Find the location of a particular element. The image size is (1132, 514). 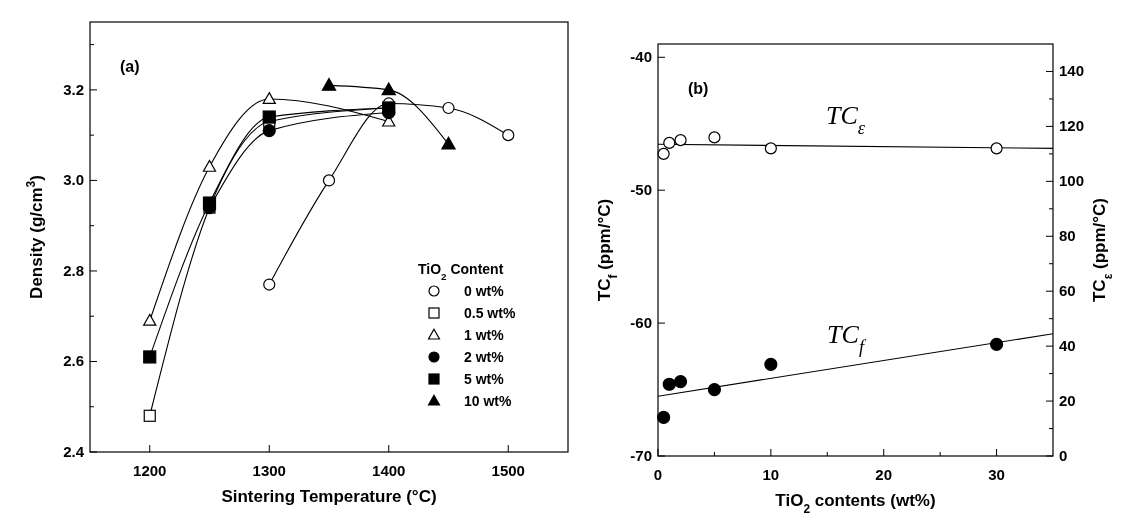

y2-tick-label: 140 is located at coordinates (1072, 71).